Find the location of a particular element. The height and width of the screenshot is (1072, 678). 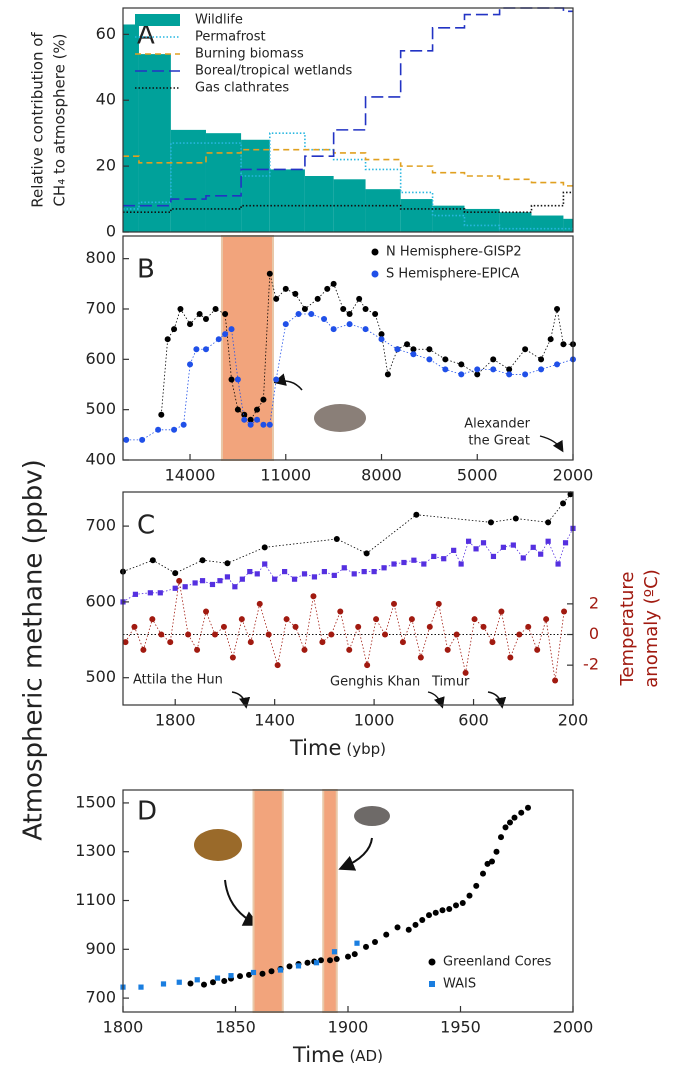

legend-label: Wildlife is located at coordinates (219, 20).